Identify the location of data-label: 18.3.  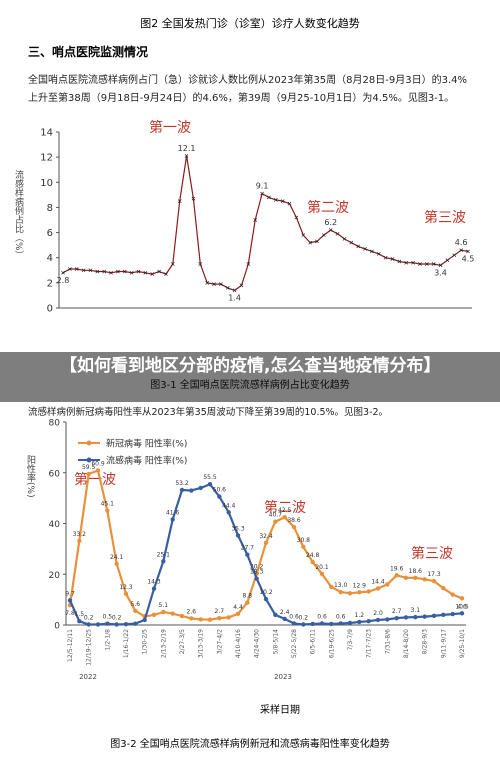
(257, 572).